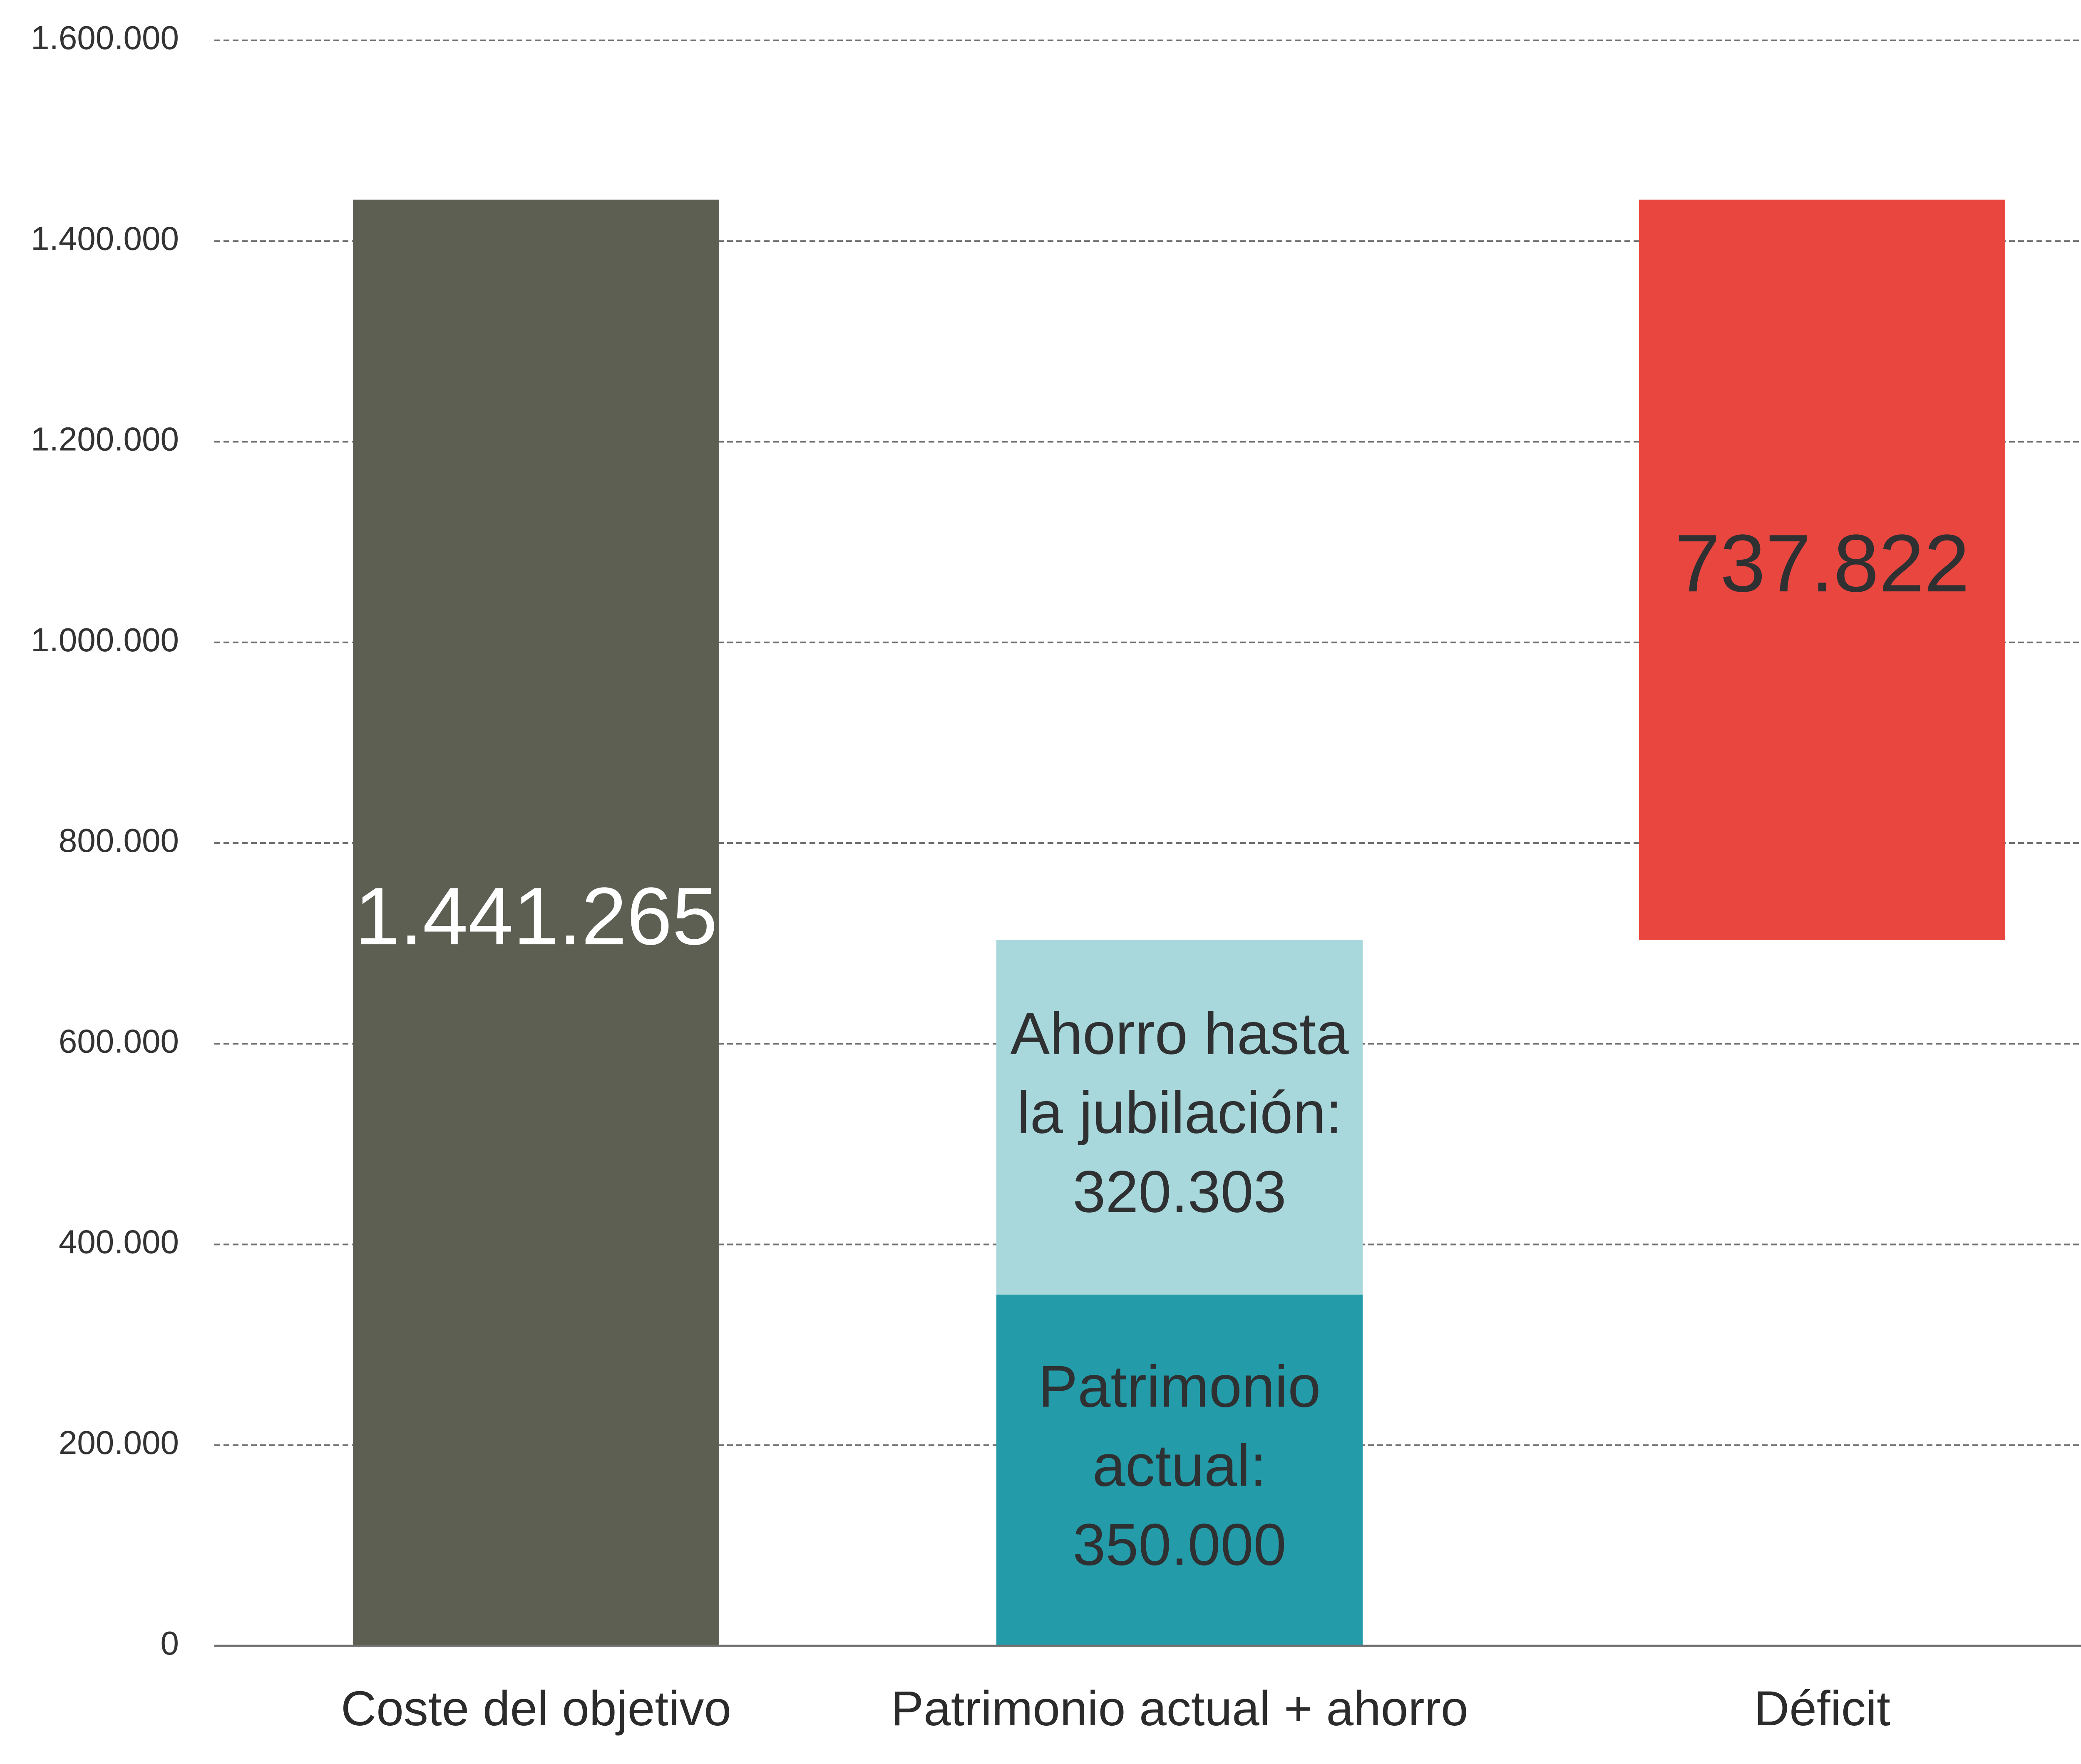 Image resolution: width=2081 pixels, height=1764 pixels. What do you see at coordinates (105, 37) in the screenshot?
I see `y-tick-label: 1.600.000` at bounding box center [105, 37].